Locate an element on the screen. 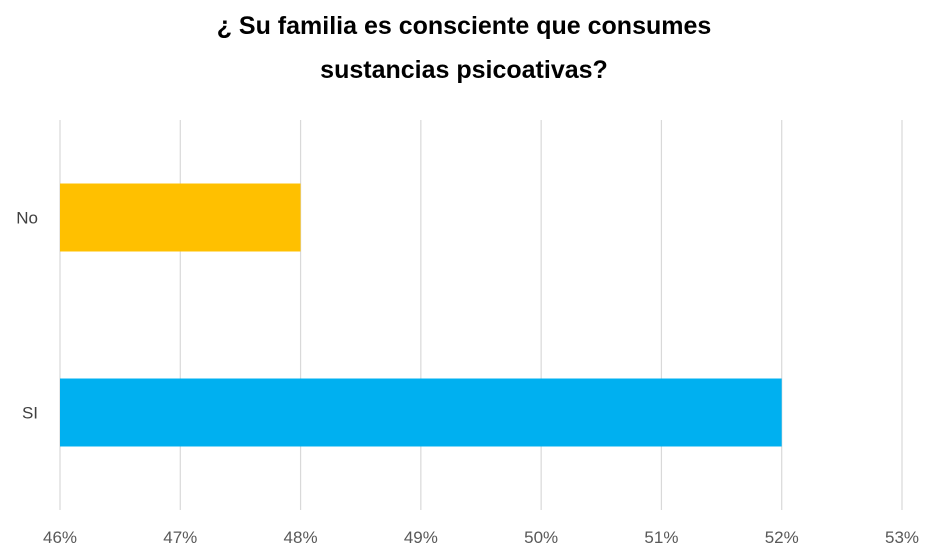 The height and width of the screenshot is (550, 928). chart-title-line-2: sustancias psicoativas? is located at coordinates (464, 70).